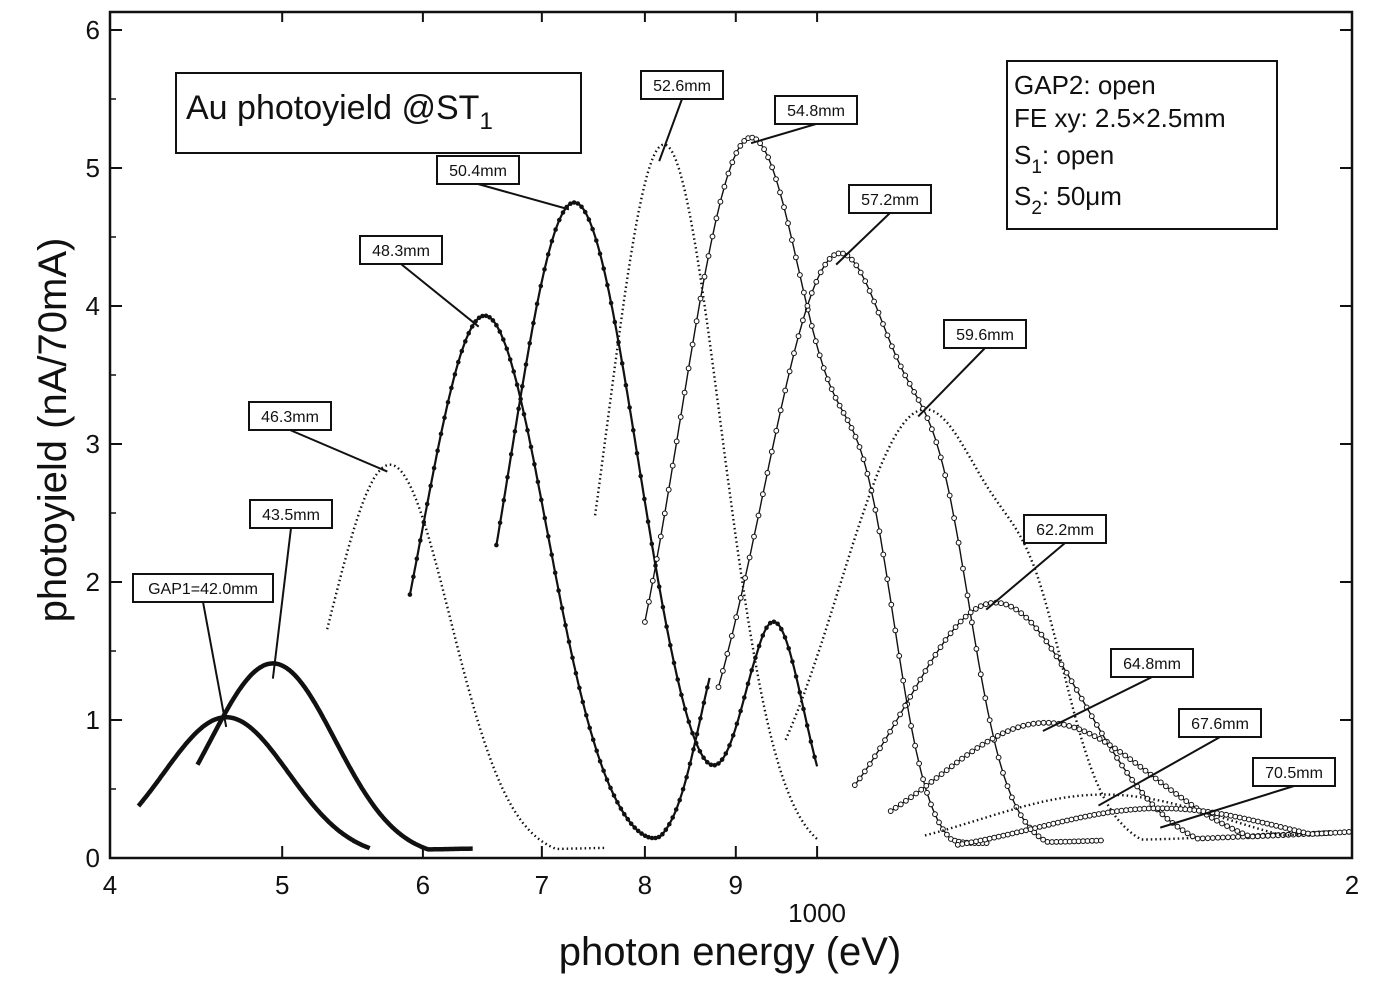  Describe the element at coordinates (290, 417) in the screenshot. I see `peak-label-text: 46.3mm` at that location.